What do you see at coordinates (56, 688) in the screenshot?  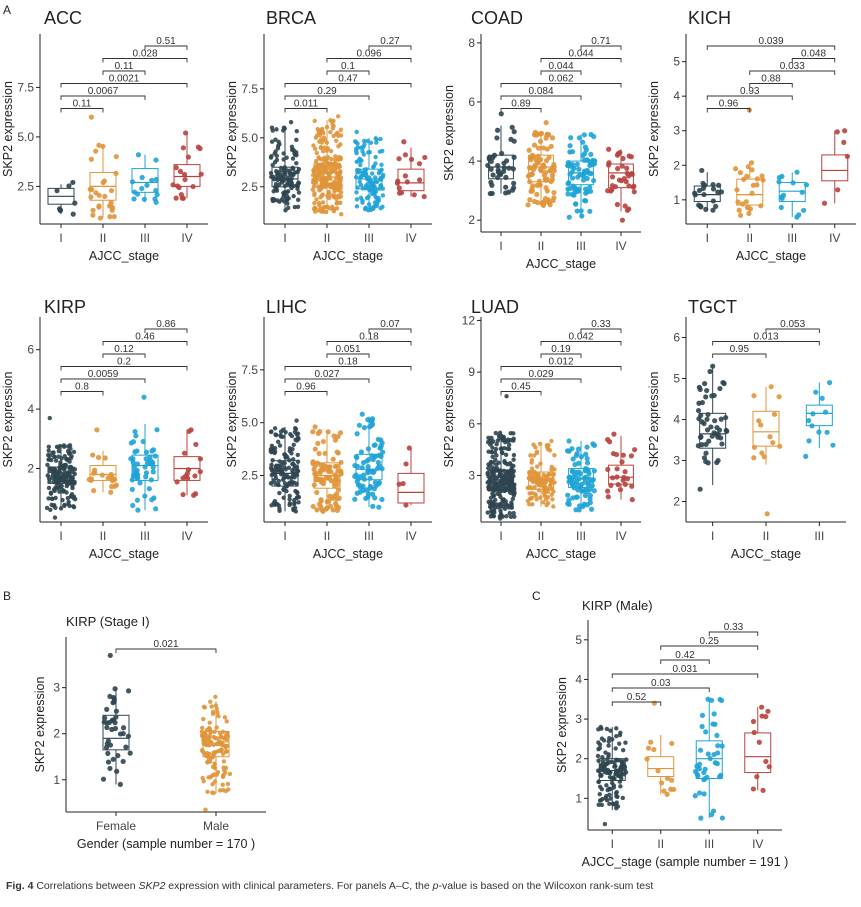 I see `y-tick-label: 3` at bounding box center [56, 688].